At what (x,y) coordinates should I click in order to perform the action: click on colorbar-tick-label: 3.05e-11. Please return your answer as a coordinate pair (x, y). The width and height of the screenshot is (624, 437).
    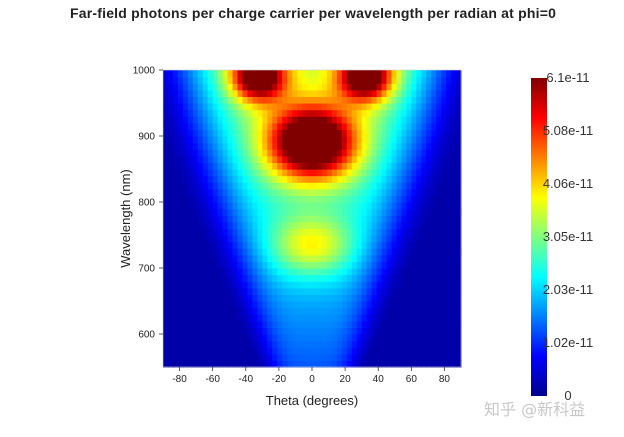
    Looking at the image, I should click on (568, 236).